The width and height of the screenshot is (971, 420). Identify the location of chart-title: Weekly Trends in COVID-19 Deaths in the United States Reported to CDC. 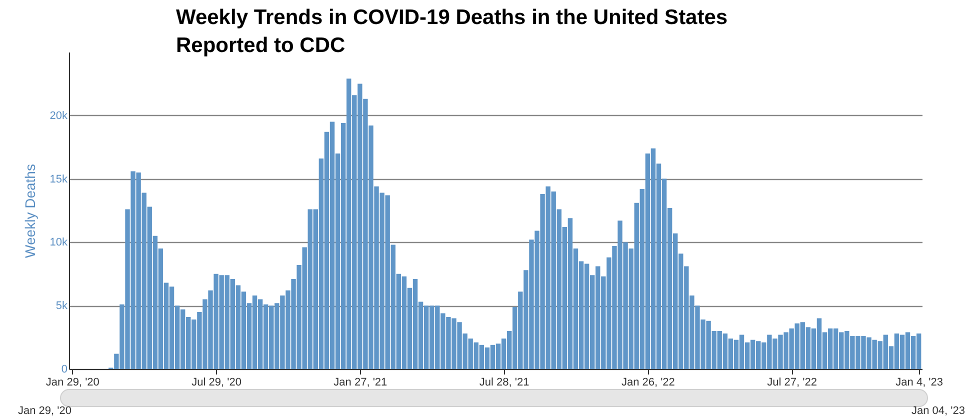
(452, 32).